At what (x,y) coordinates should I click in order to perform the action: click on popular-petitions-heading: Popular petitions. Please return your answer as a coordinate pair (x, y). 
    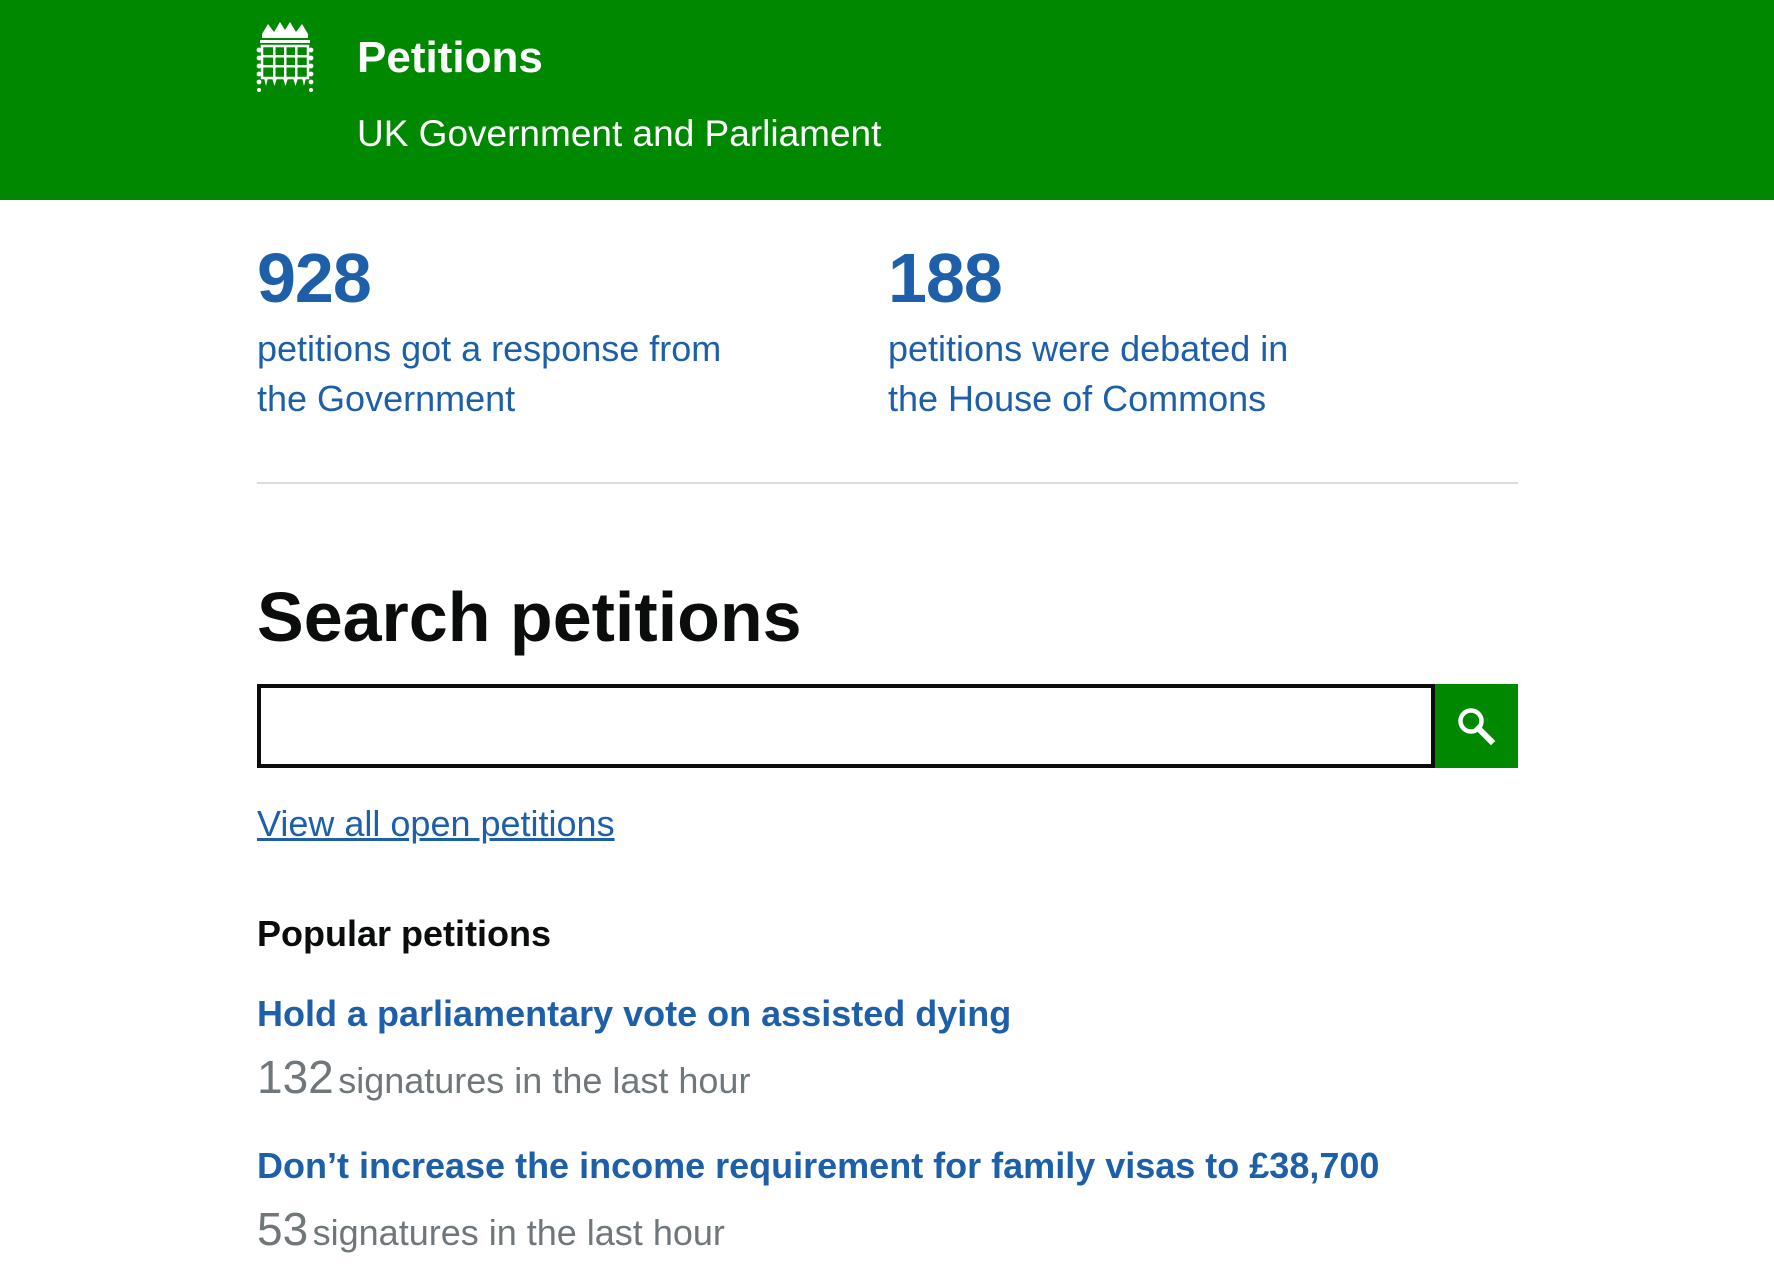
    Looking at the image, I should click on (404, 933).